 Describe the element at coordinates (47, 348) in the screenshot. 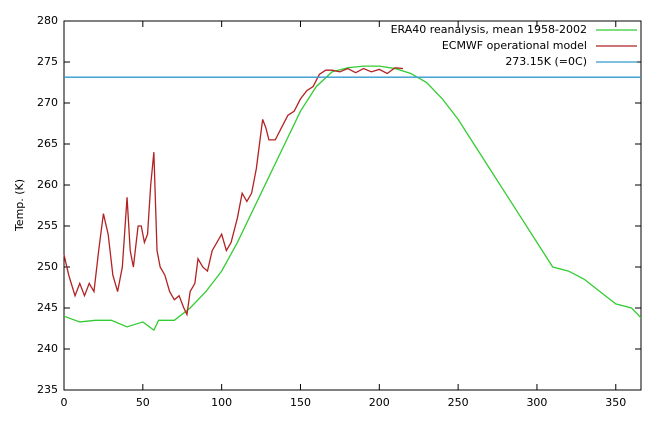

I see `y-tick-label: 240` at that location.